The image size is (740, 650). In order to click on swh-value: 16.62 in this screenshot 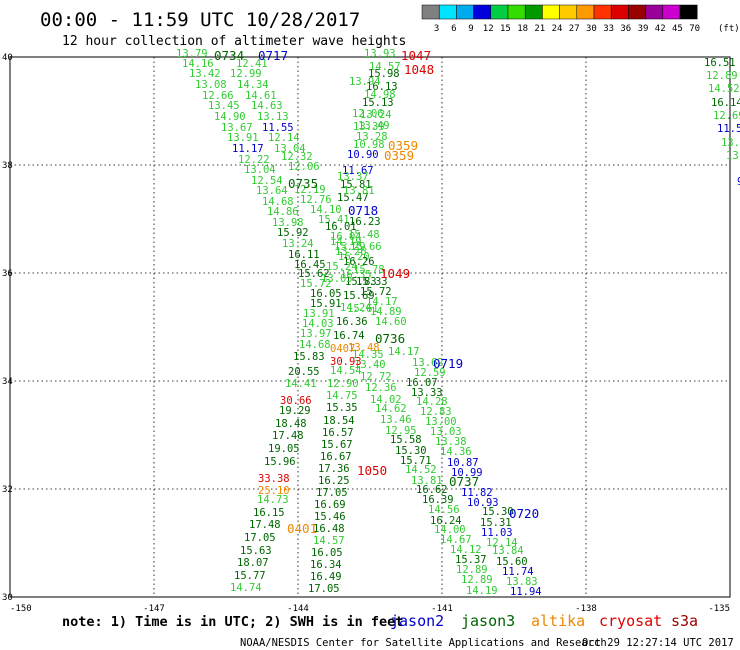, I will do `click(432, 490)`.